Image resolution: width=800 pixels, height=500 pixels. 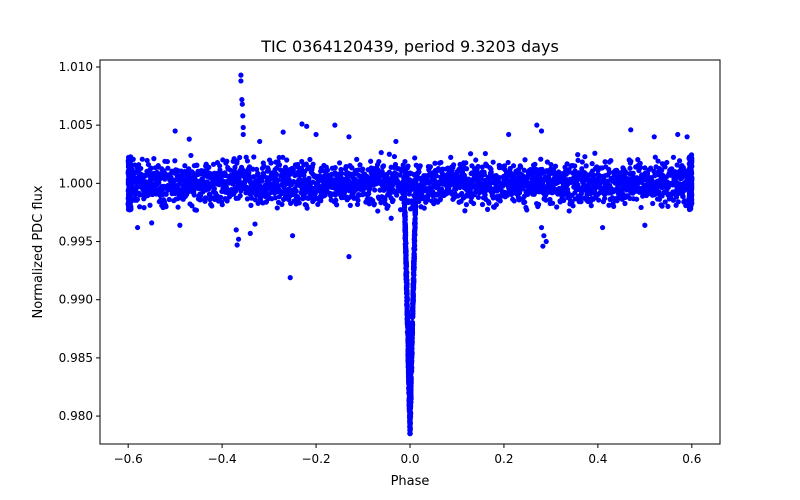 I want to click on x-tick-label: −0.4, so click(x=222, y=459).